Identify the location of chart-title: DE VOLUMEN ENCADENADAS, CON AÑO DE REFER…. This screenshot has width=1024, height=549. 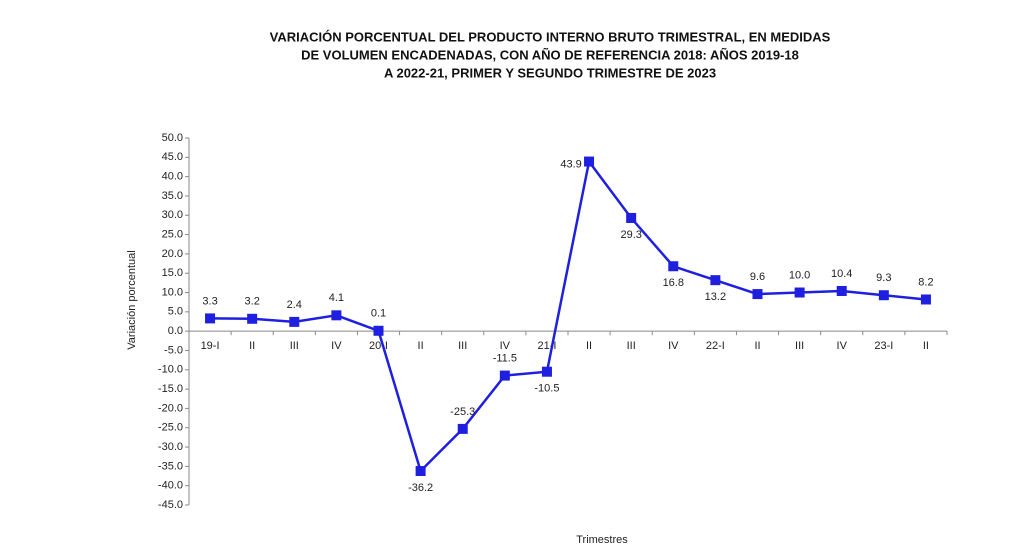
(550, 54).